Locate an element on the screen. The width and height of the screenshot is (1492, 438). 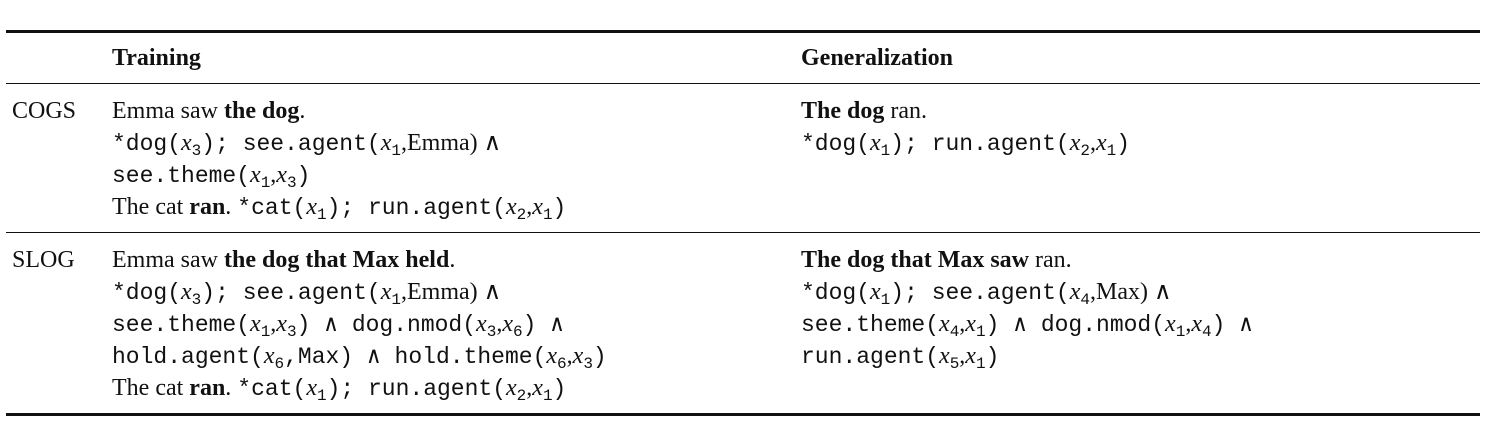
row-label: SLOG is located at coordinates (43, 260).